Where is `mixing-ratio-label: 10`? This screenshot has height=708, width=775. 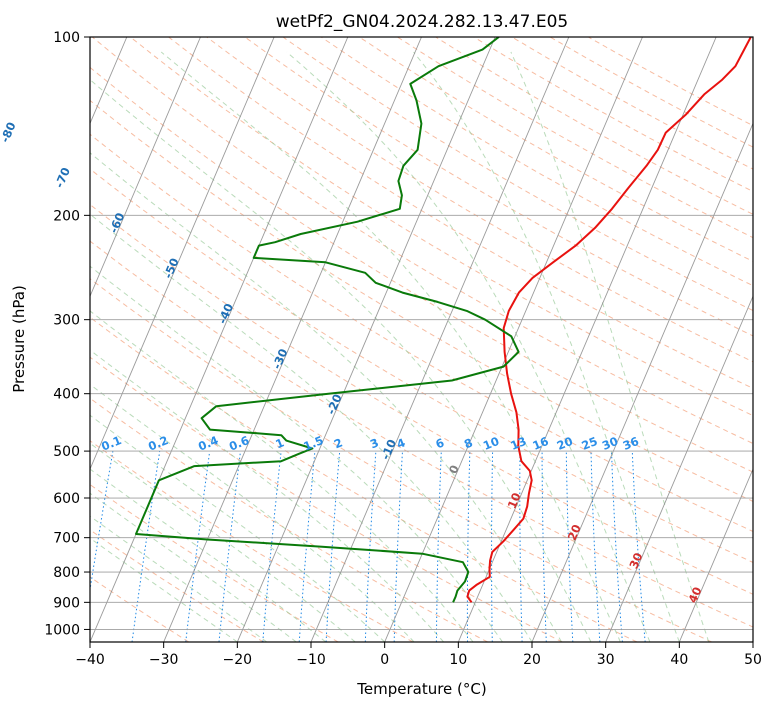 mixing-ratio-label: 10 is located at coordinates (491, 443).